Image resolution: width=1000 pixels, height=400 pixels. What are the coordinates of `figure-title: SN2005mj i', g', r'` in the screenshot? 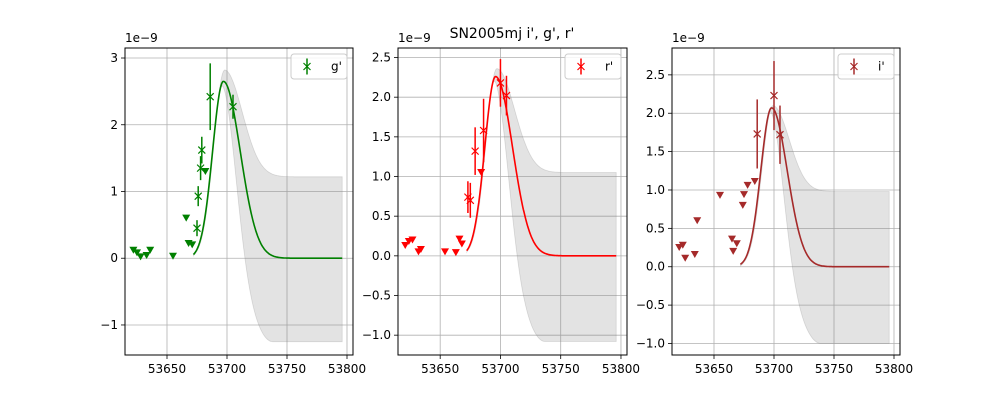 It's located at (512, 34).